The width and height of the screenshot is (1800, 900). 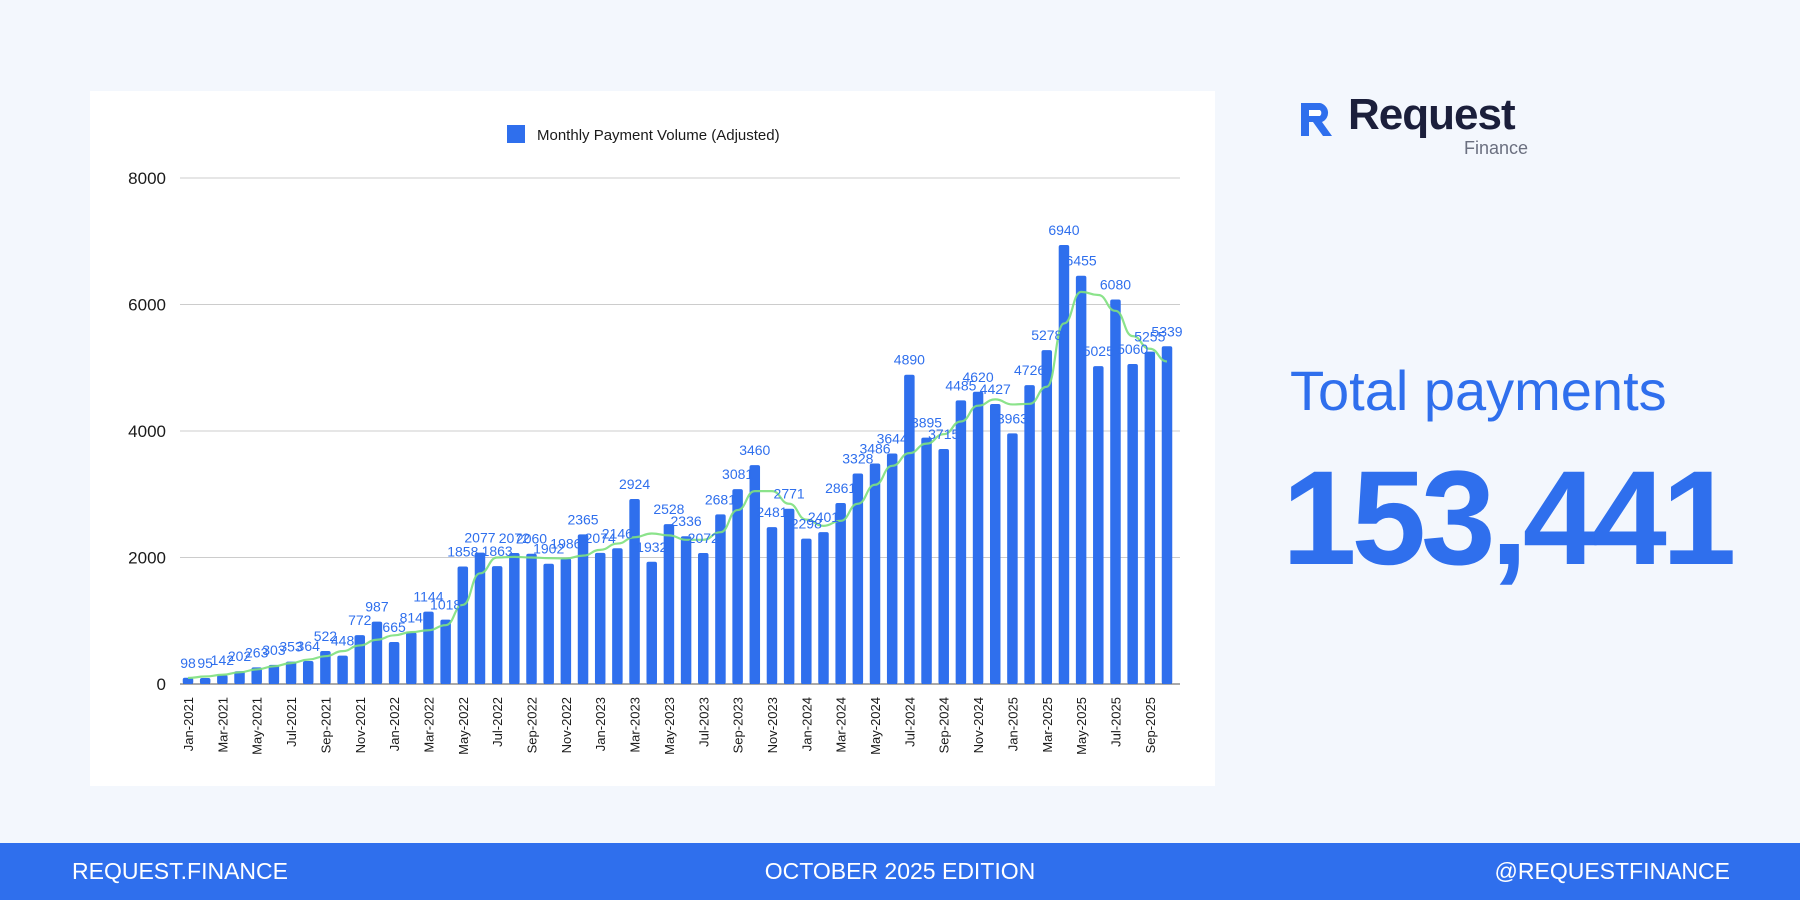 I want to click on bar-value-label: 1932, so click(x=651, y=547).